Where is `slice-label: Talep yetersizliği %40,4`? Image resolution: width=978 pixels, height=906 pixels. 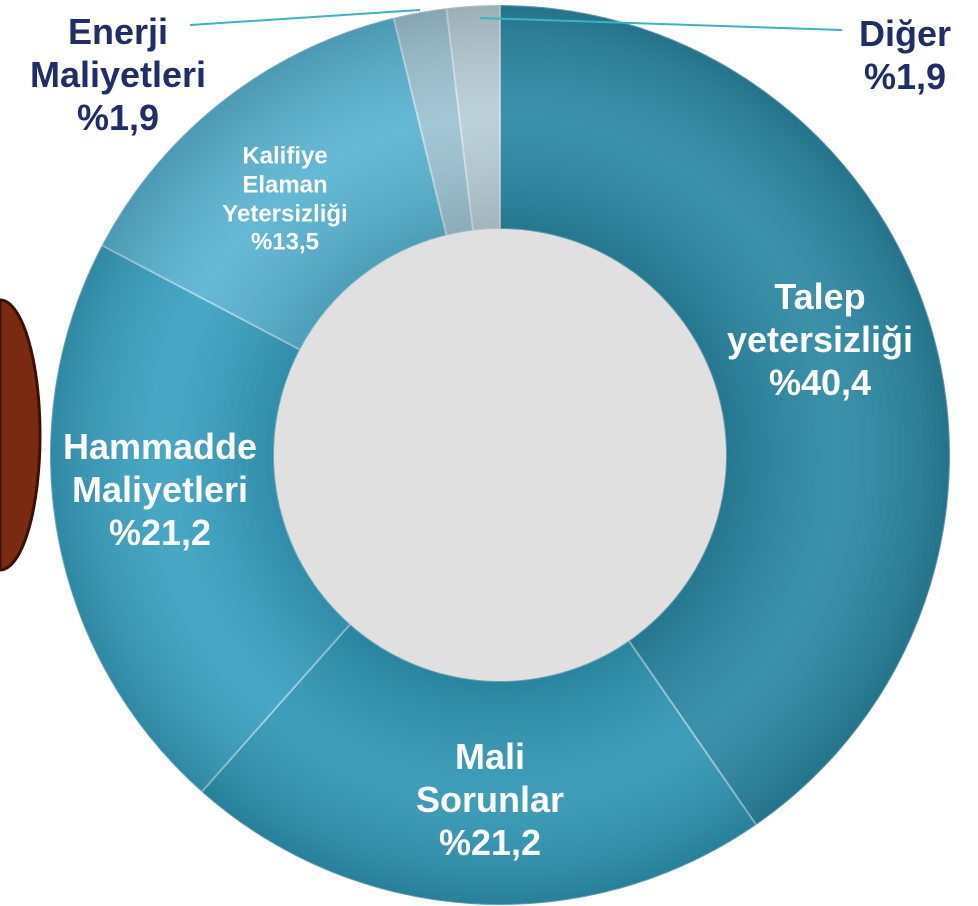
slice-label: Talep yetersizliği %40,4 is located at coordinates (820, 340).